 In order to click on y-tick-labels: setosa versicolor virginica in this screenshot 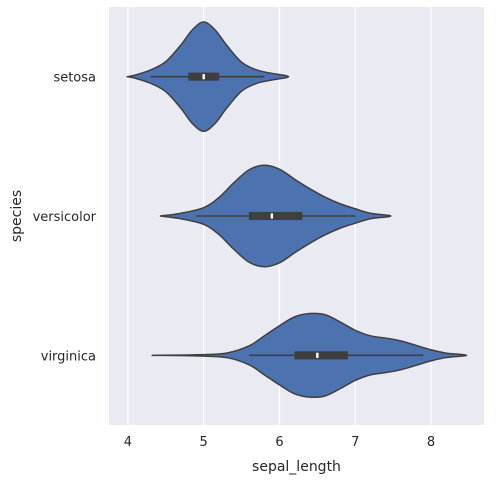, I will do `click(65, 218)`.